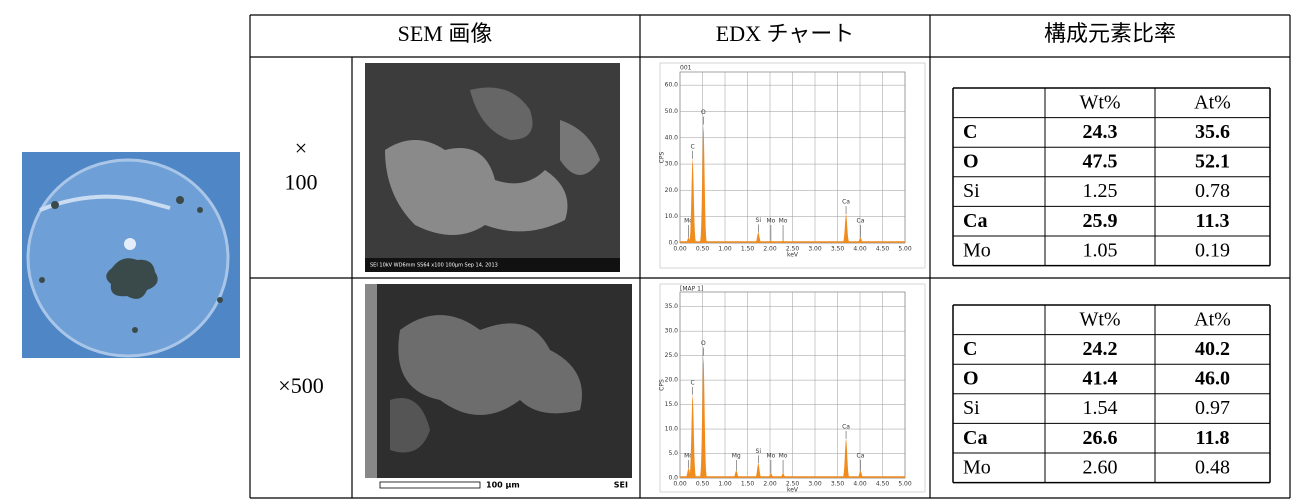 This screenshot has width=1311, height=499. Describe the element at coordinates (300, 385) in the screenshot. I see `magnification: ×500` at that location.